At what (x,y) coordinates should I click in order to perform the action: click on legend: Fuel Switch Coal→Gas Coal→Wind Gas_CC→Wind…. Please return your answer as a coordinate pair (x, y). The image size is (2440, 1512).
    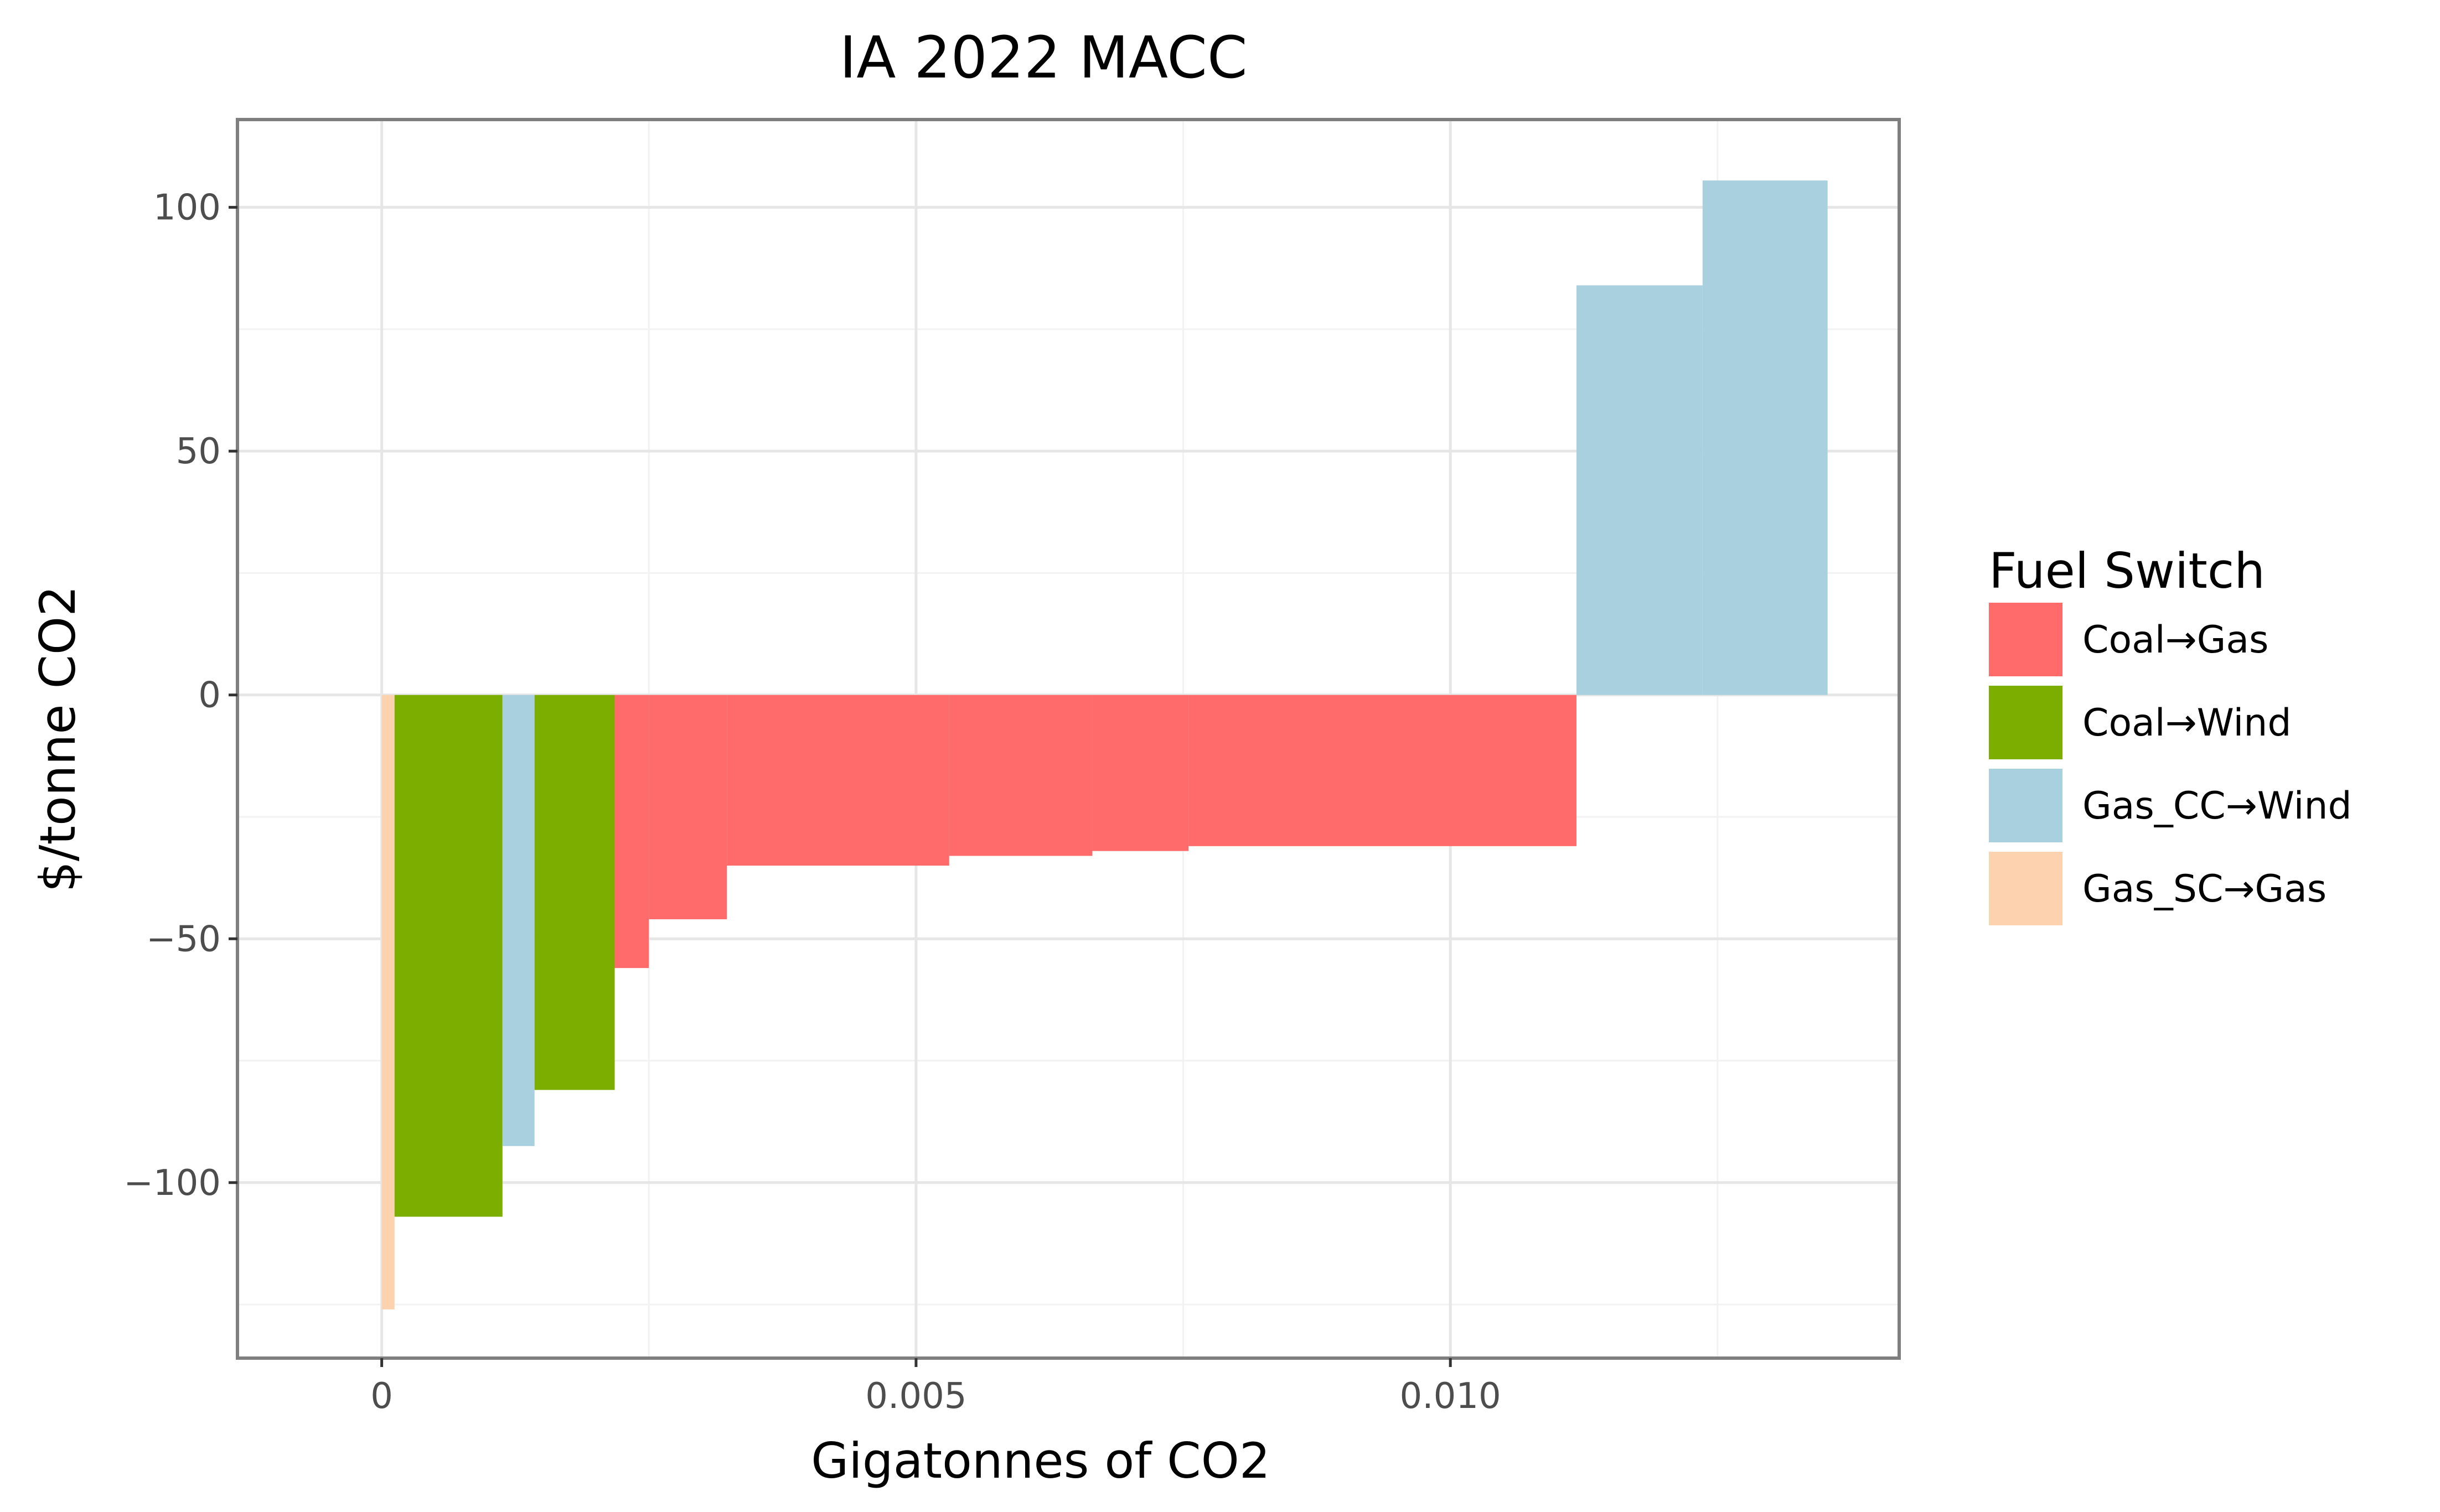
    Looking at the image, I should click on (2170, 733).